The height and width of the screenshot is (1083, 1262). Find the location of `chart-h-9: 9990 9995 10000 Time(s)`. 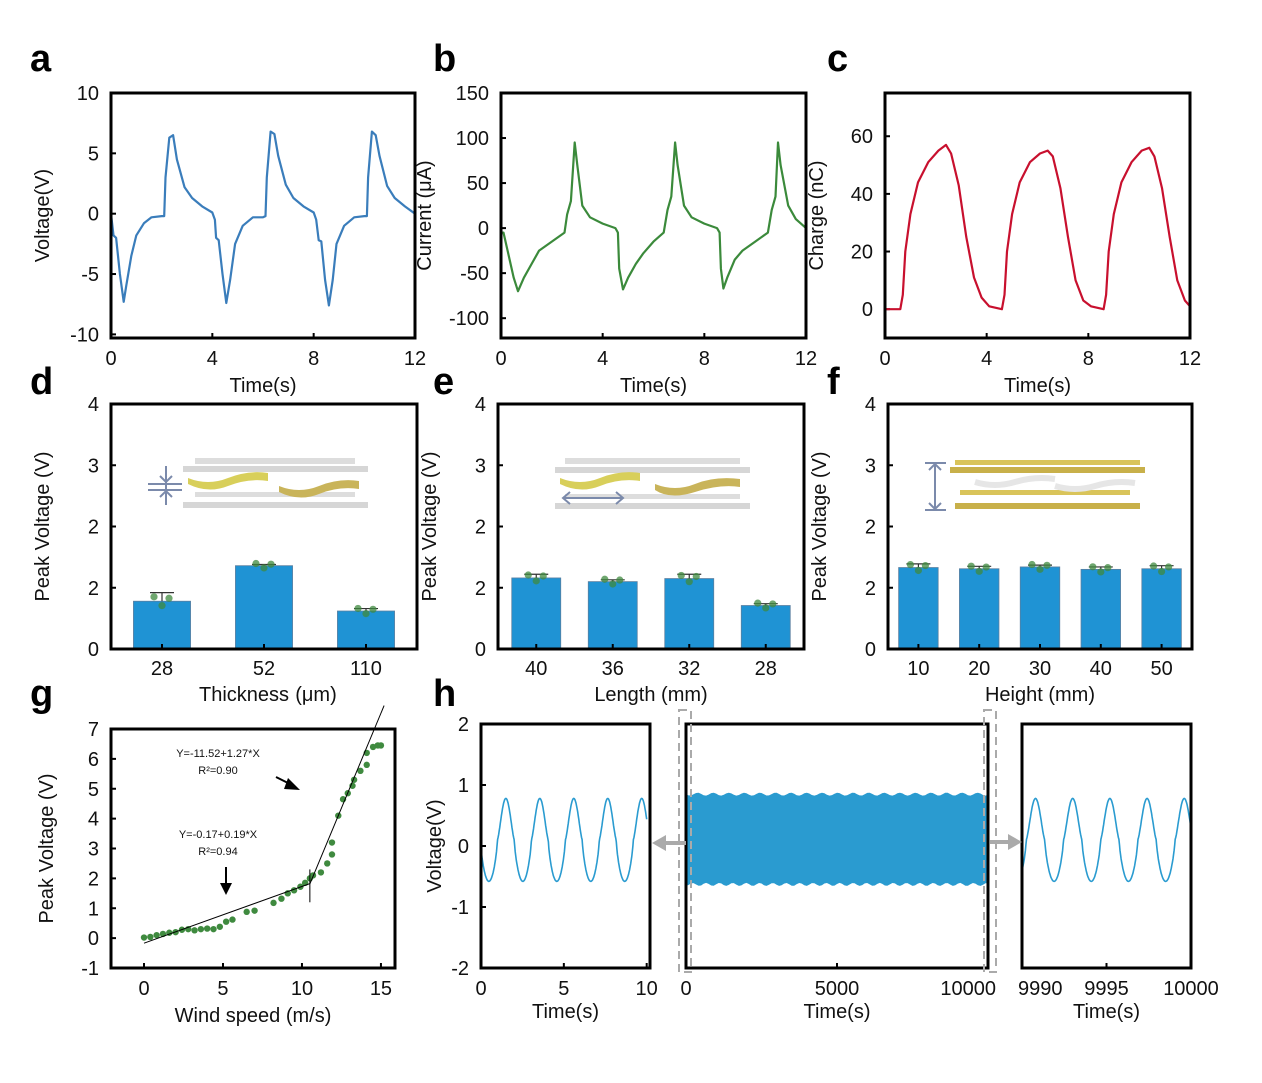

chart-h-9: 9990 9995 10000 Time(s) is located at coordinates (1118, 872).